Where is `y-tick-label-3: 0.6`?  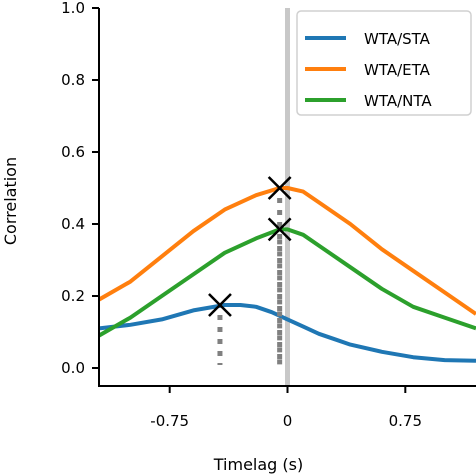
y-tick-label-3: 0.6 is located at coordinates (73, 152).